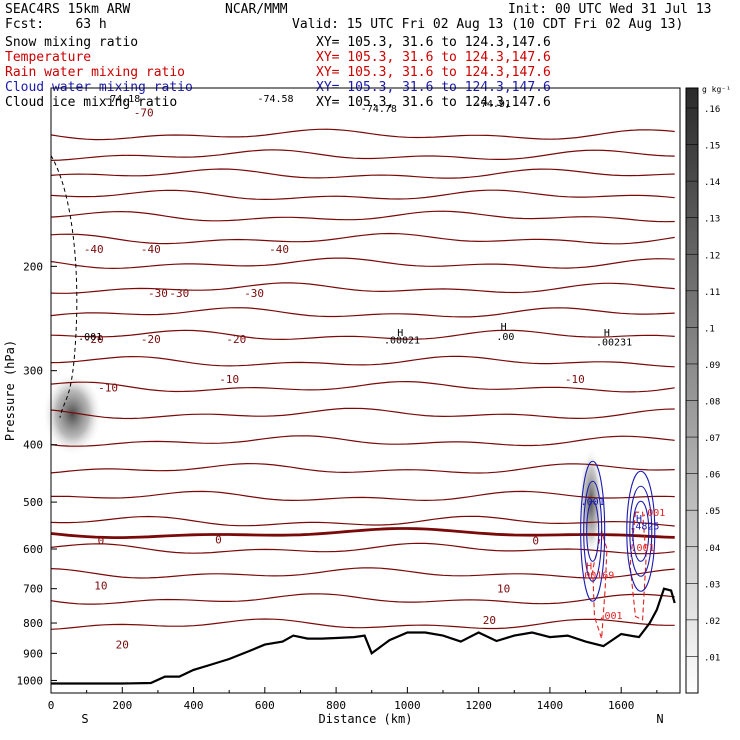  What do you see at coordinates (638, 566) in the screenshot?
I see `rain-contour` at bounding box center [638, 566].